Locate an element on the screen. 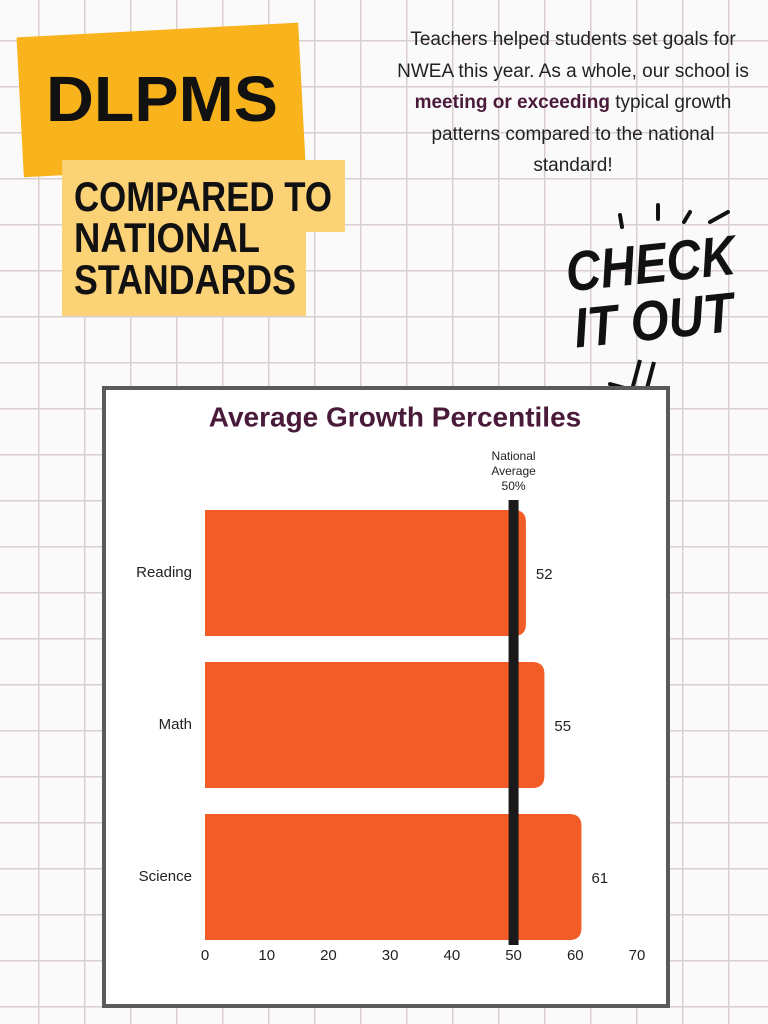  subtitle-line: NATIONAL is located at coordinates (167, 237).